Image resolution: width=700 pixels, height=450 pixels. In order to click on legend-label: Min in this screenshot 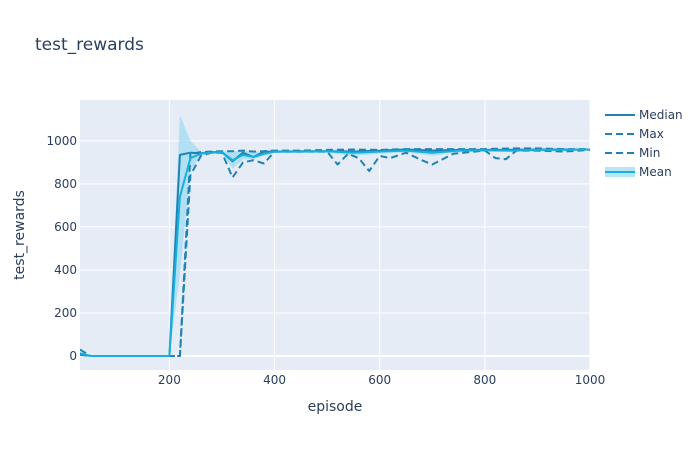, I will do `click(649, 153)`.